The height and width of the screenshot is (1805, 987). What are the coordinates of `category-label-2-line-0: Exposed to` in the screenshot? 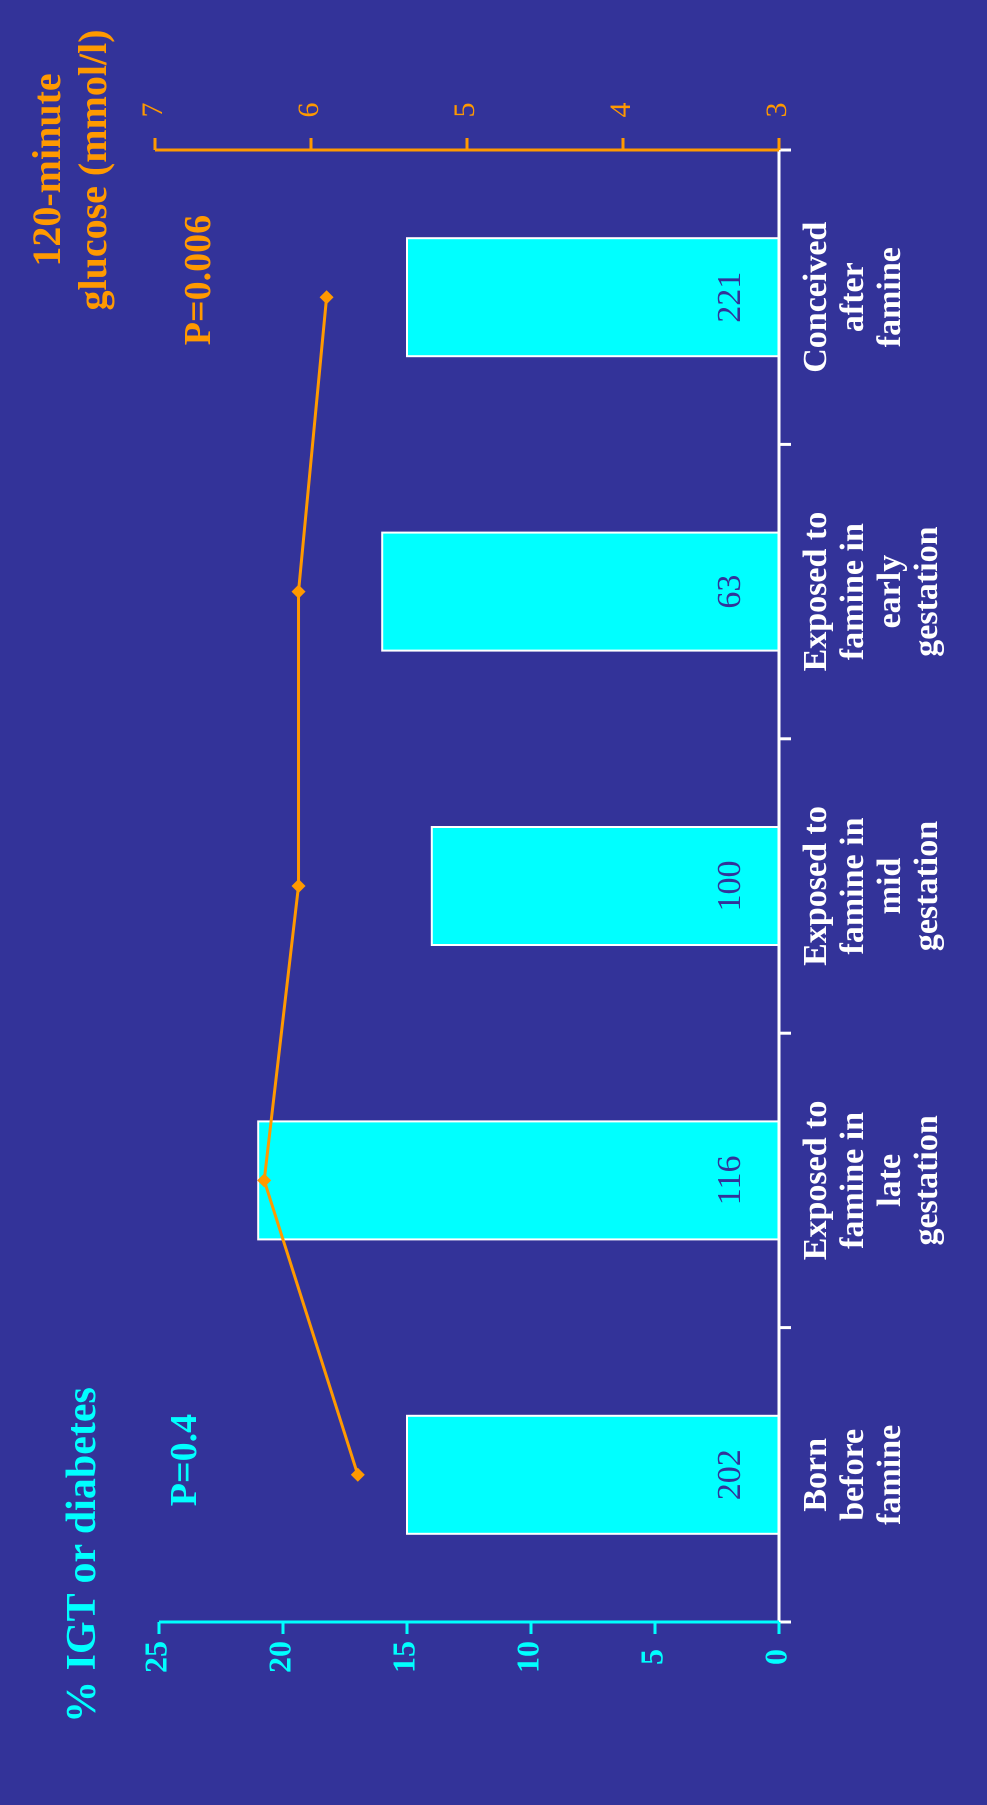 It's located at (815, 886).